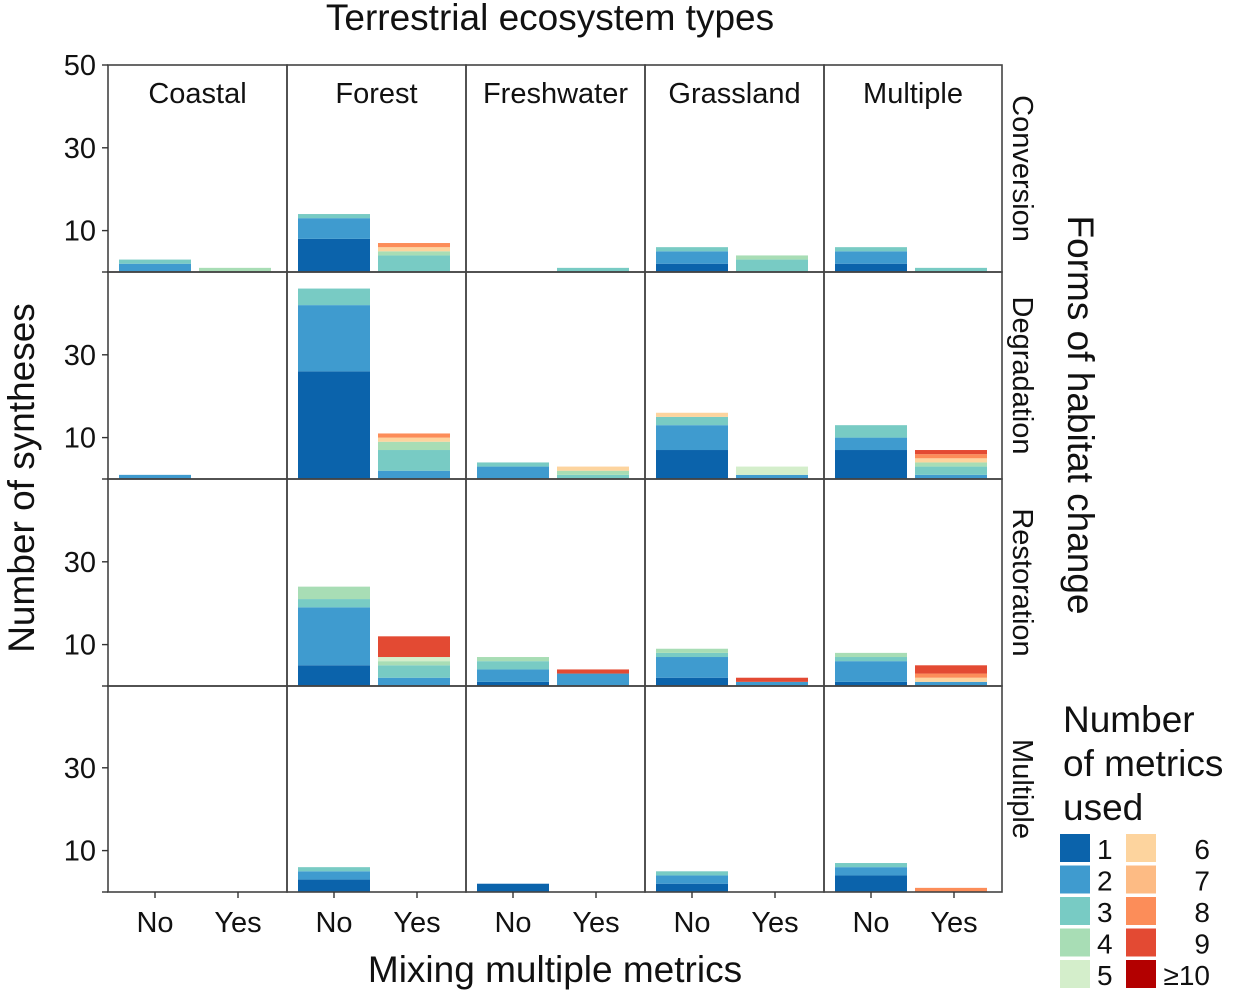 Image resolution: width=1254 pixels, height=994 pixels. I want to click on panel-restoration-multiple, so click(913, 582).